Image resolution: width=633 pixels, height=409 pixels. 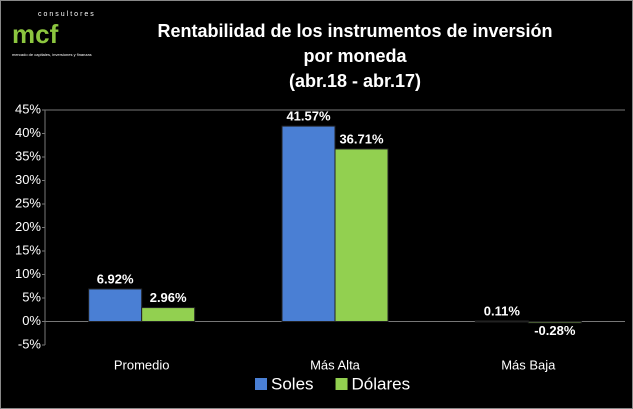 I want to click on data-label: 36.71%, so click(x=361, y=138).